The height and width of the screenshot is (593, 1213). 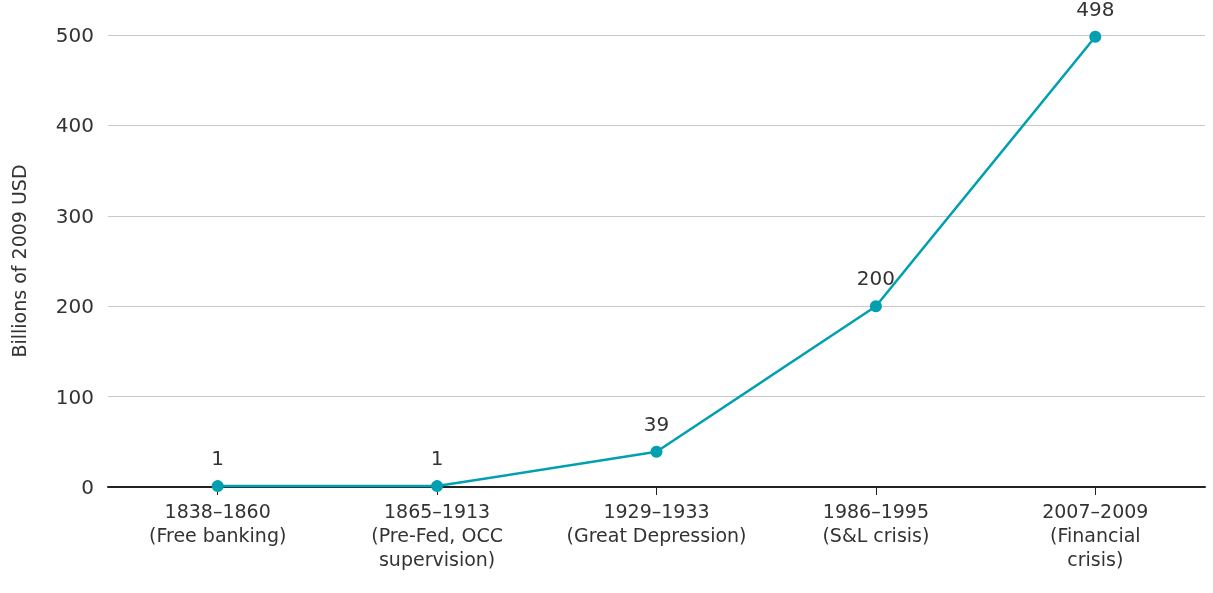 What do you see at coordinates (74, 306) in the screenshot?
I see `y-tick-label: 200` at bounding box center [74, 306].